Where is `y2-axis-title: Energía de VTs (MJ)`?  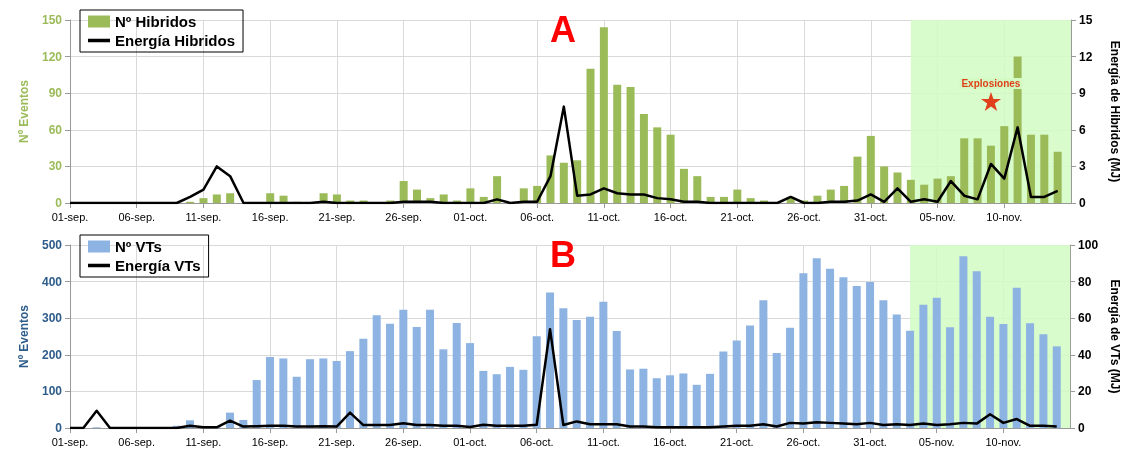 y2-axis-title: Energía de VTs (MJ) is located at coordinates (1115, 336).